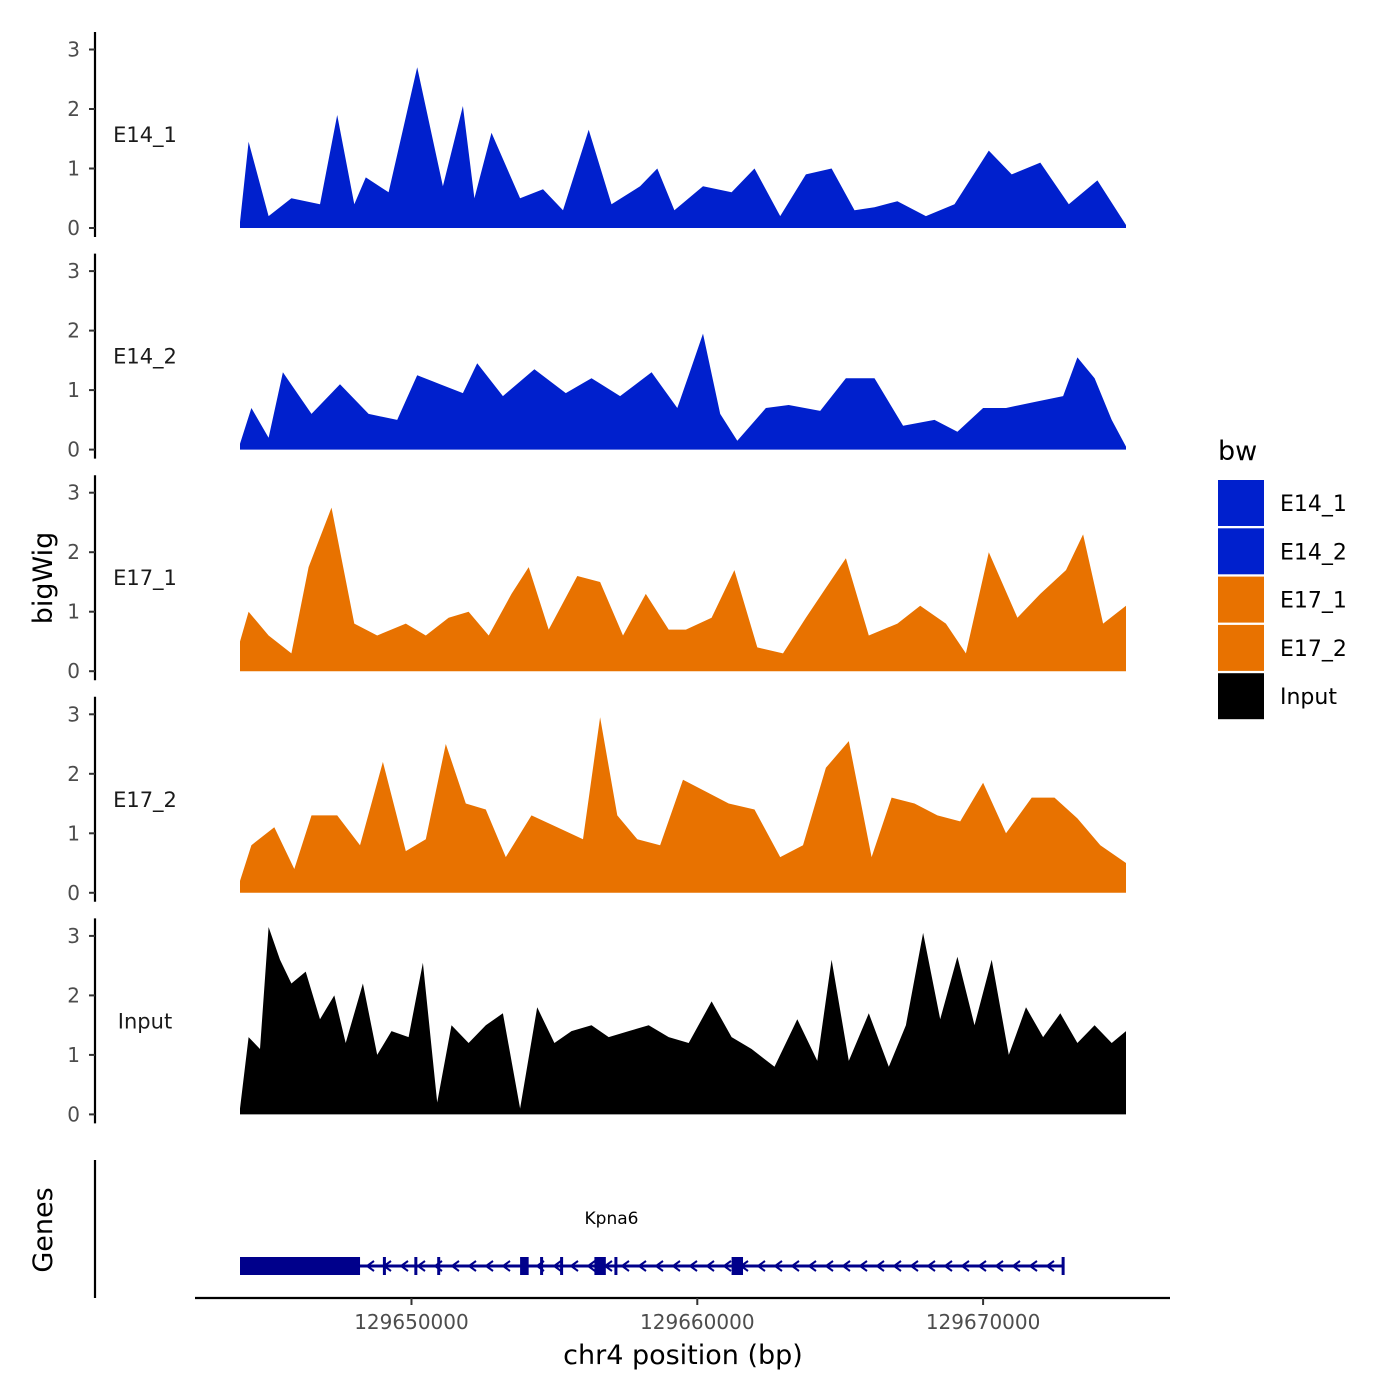 The width and height of the screenshot is (1400, 1400). Describe the element at coordinates (1313, 649) in the screenshot. I see `legend-label: E17_2` at that location.